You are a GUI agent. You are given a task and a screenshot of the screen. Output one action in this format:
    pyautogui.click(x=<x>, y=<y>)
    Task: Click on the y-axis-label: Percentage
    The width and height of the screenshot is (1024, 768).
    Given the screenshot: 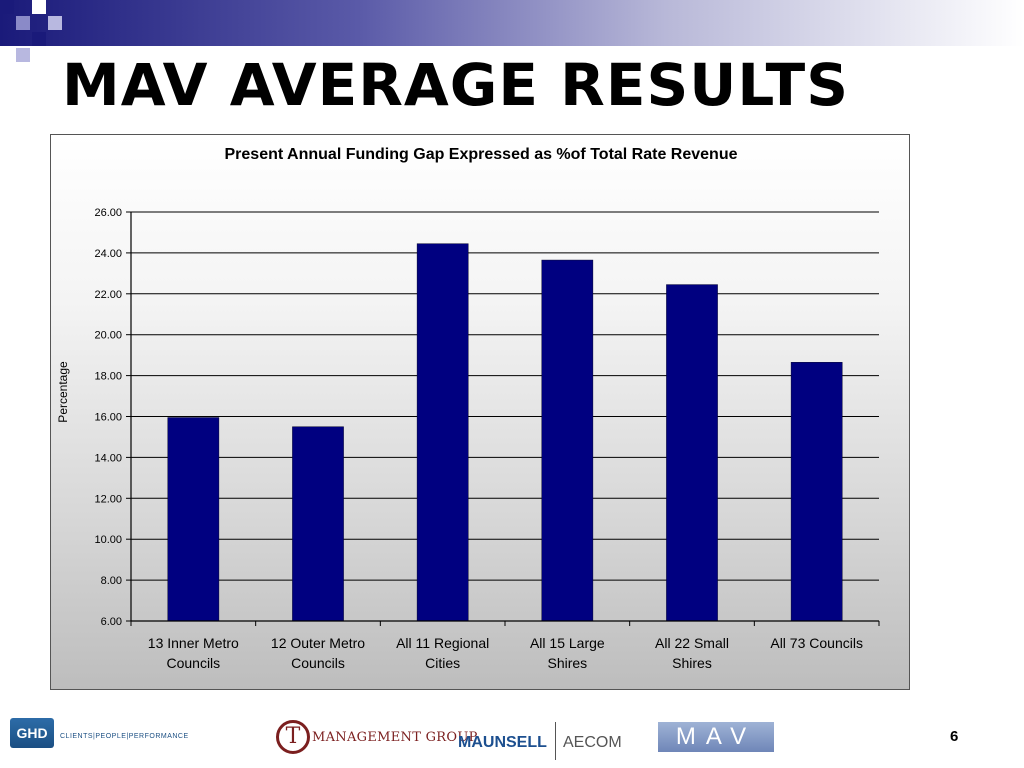 What is the action you would take?
    pyautogui.click(x=63, y=392)
    